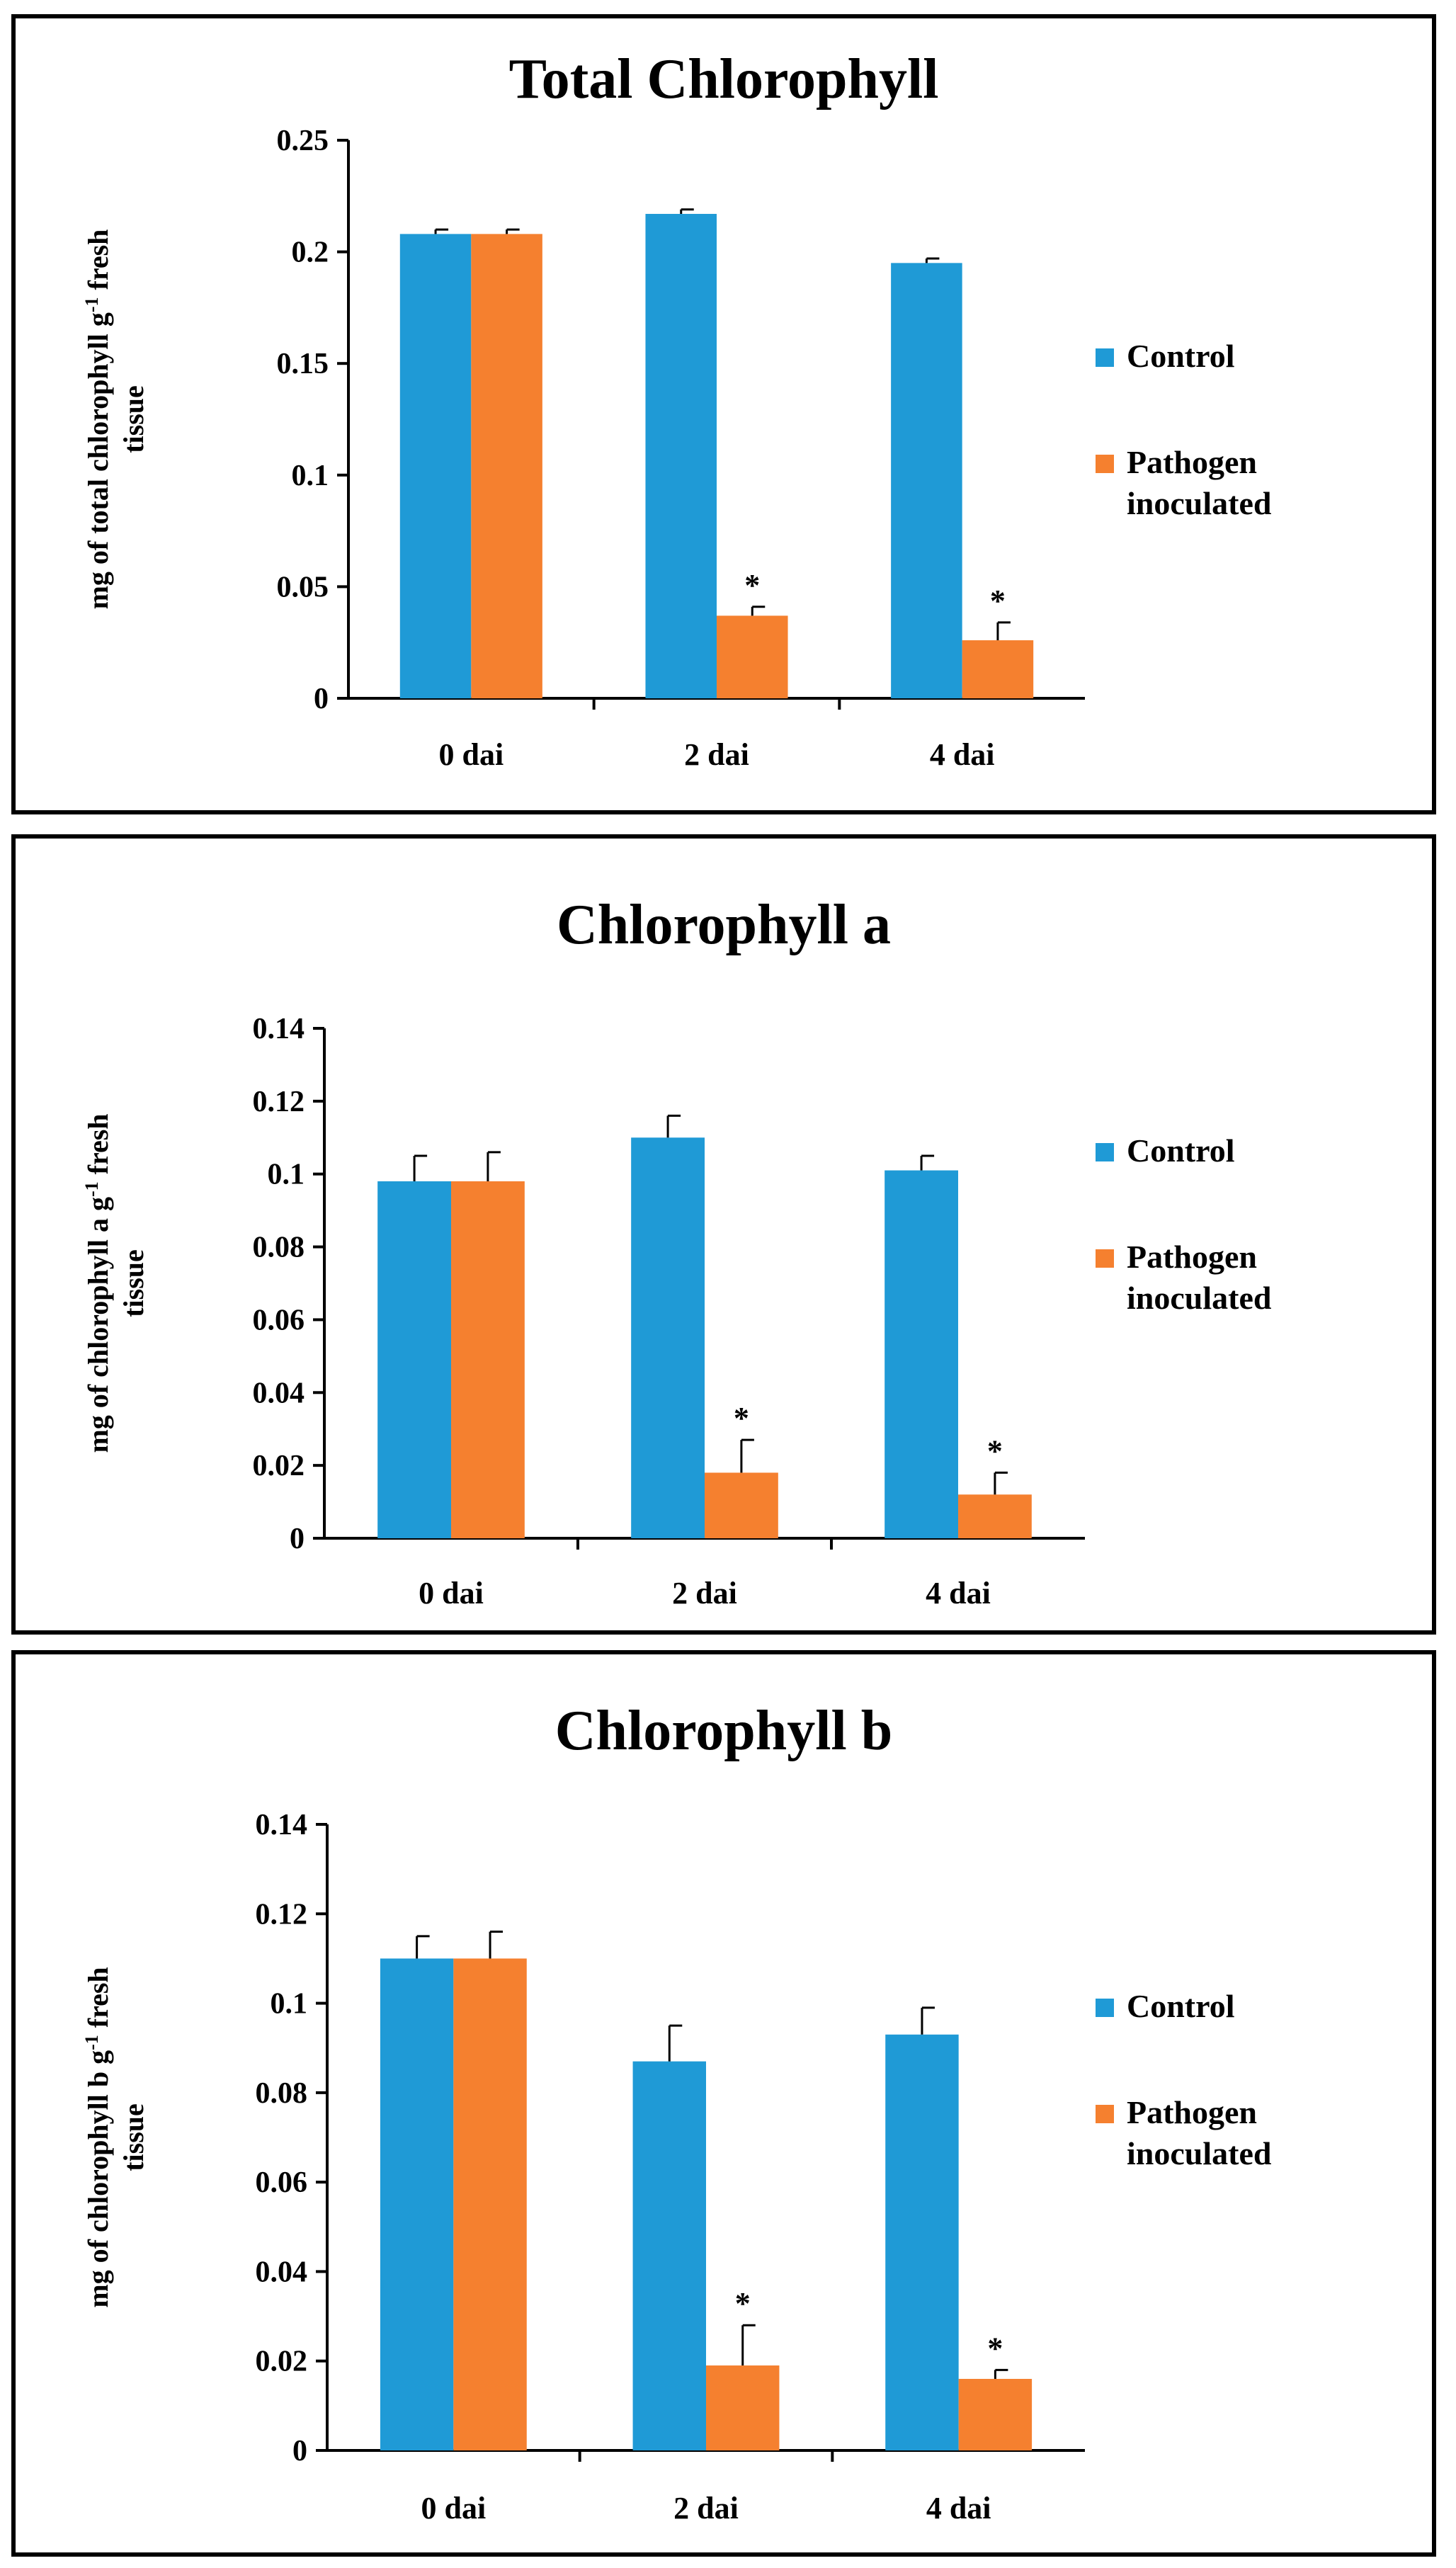 The height and width of the screenshot is (2568, 1456). What do you see at coordinates (303, 364) in the screenshot?
I see `y-tick-label: 0.15` at bounding box center [303, 364].